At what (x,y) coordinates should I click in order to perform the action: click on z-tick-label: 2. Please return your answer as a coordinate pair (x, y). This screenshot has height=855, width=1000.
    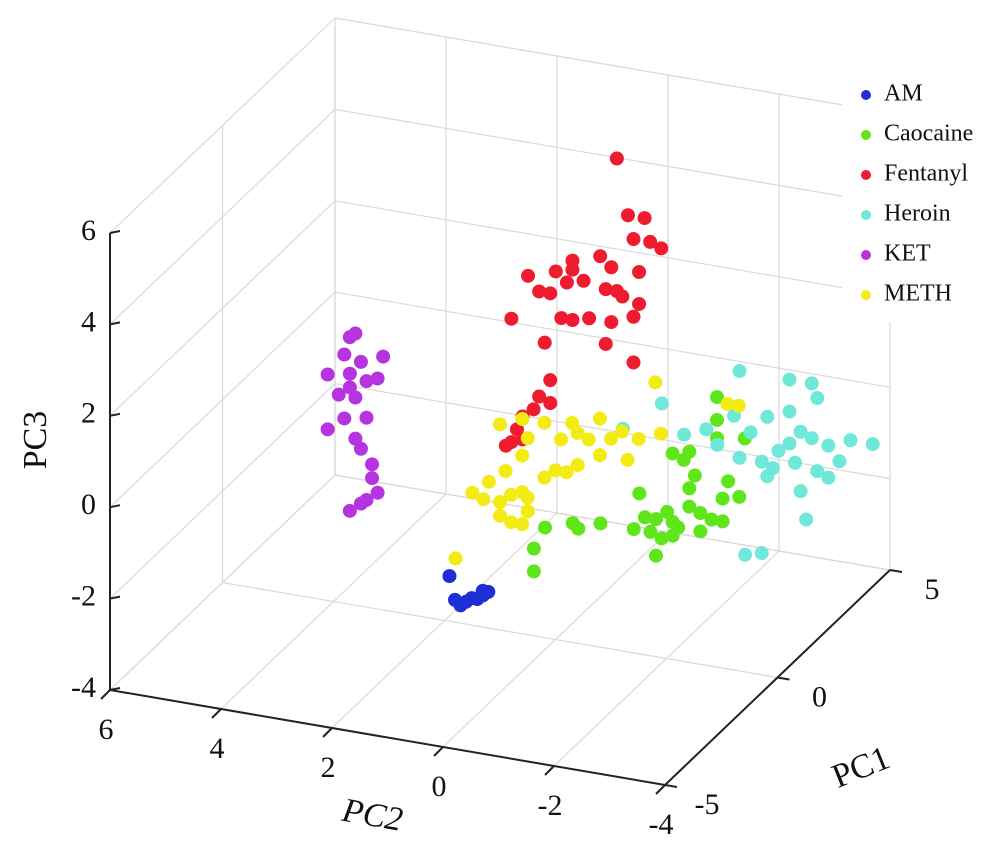
    Looking at the image, I should click on (88, 413).